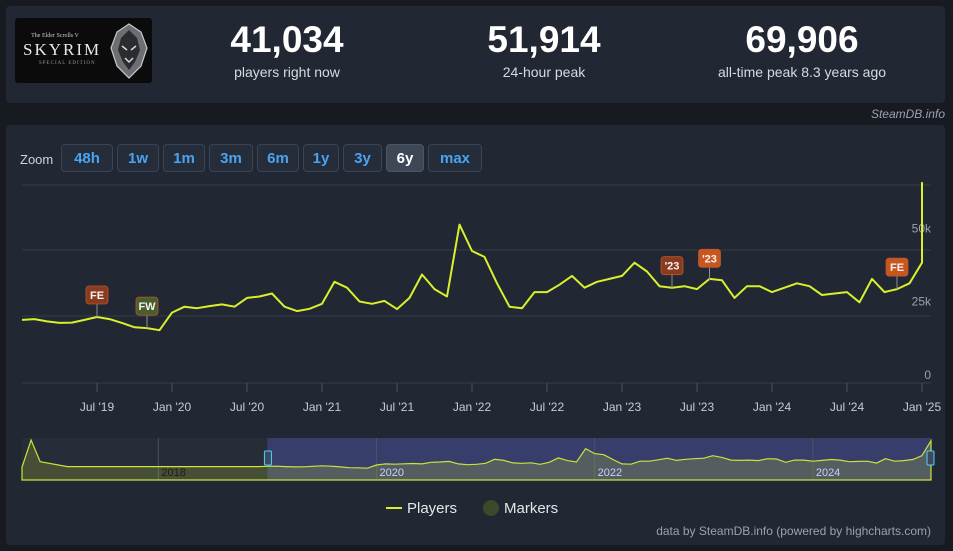  What do you see at coordinates (772, 407) in the screenshot?
I see `x-tick-label: Jan '24` at bounding box center [772, 407].